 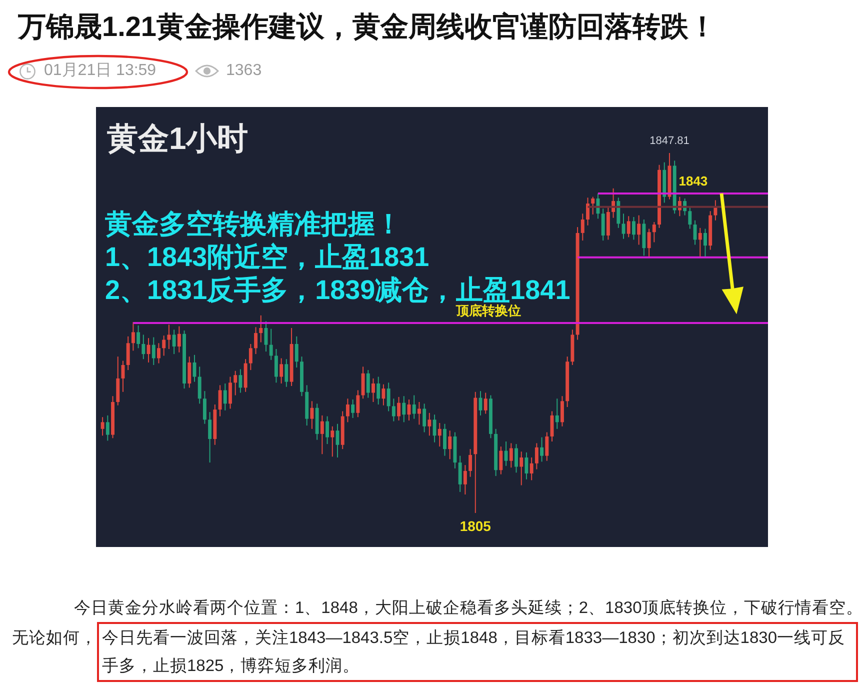 I want to click on text: 01月21日 13:59, so click(x=100, y=71).